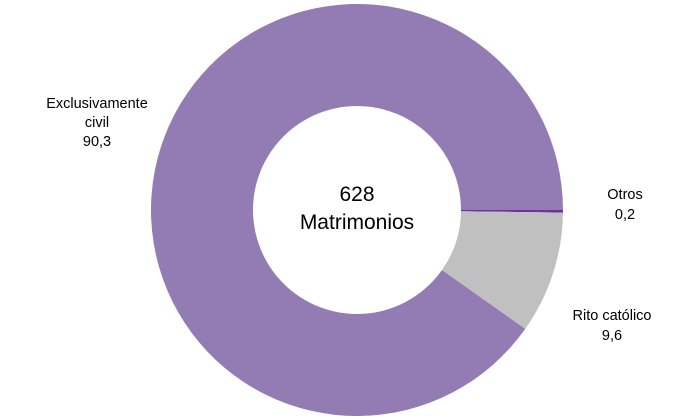 Image resolution: width=693 pixels, height=419 pixels. Describe the element at coordinates (356, 194) in the screenshot. I see `center-value: 628` at that location.